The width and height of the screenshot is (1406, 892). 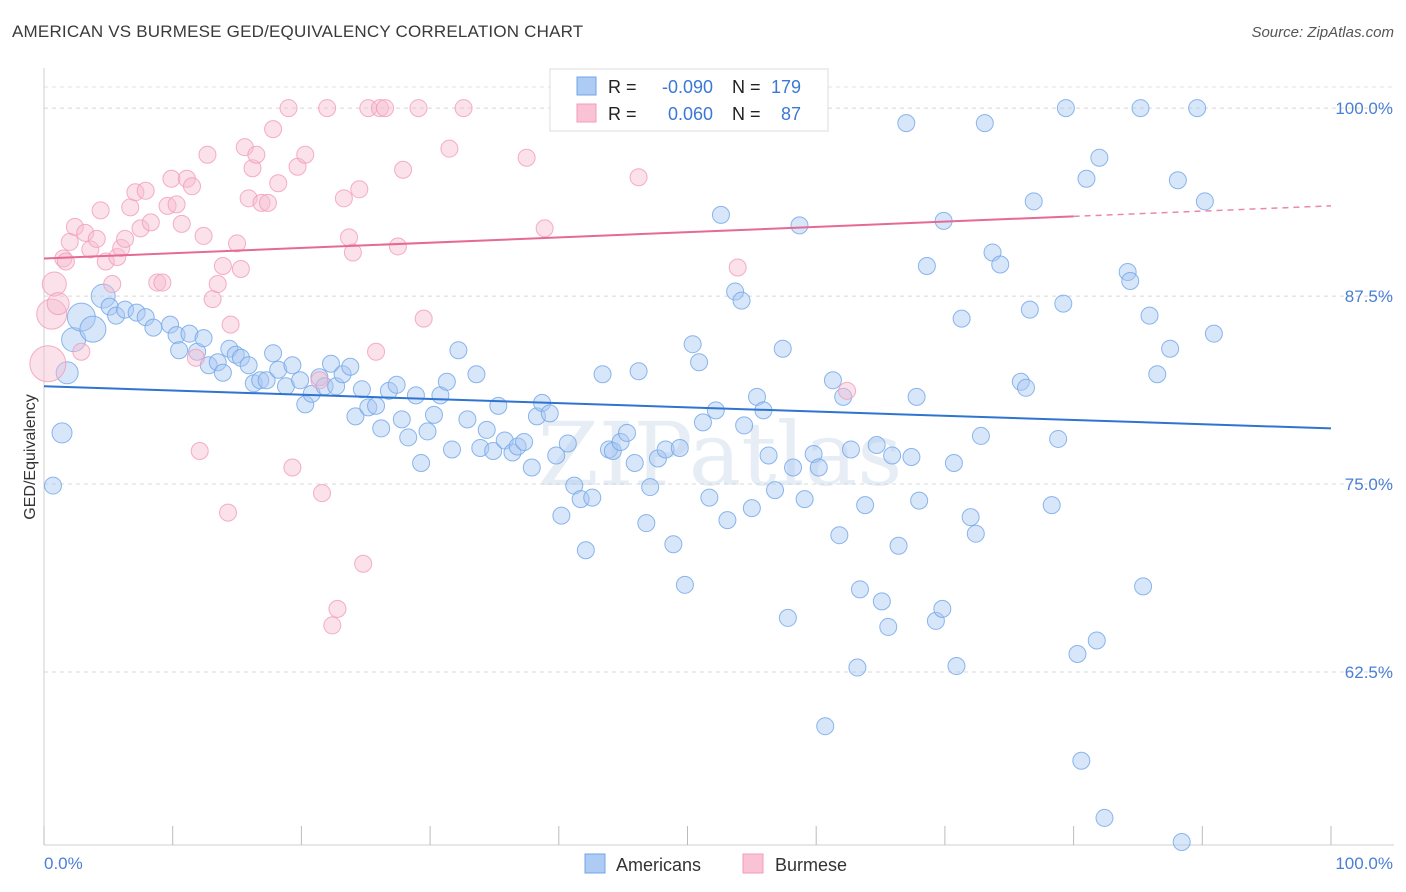 I want to click on y-tick-labels: 100.0% 87.5% 75.0% 62.5%, so click(x=1364, y=390).